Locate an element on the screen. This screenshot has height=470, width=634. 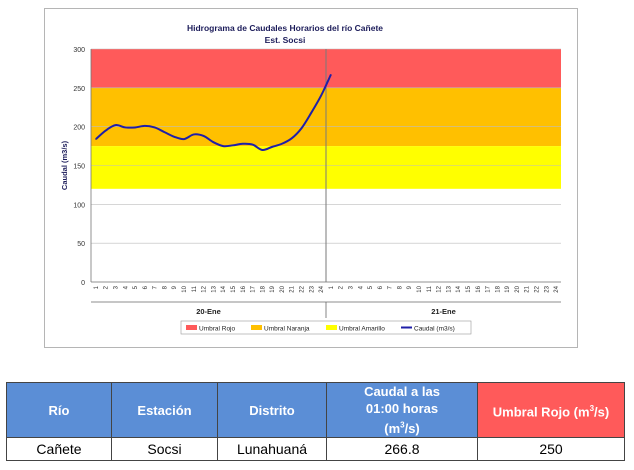
x-tick-label: 8 is located at coordinates (400, 287).